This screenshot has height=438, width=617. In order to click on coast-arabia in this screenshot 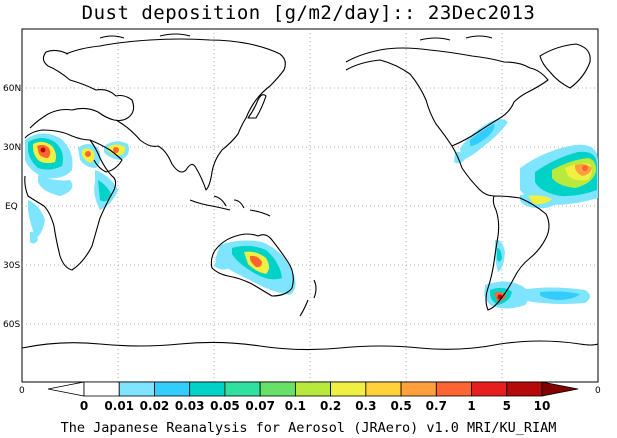, I will do `click(106, 156)`.